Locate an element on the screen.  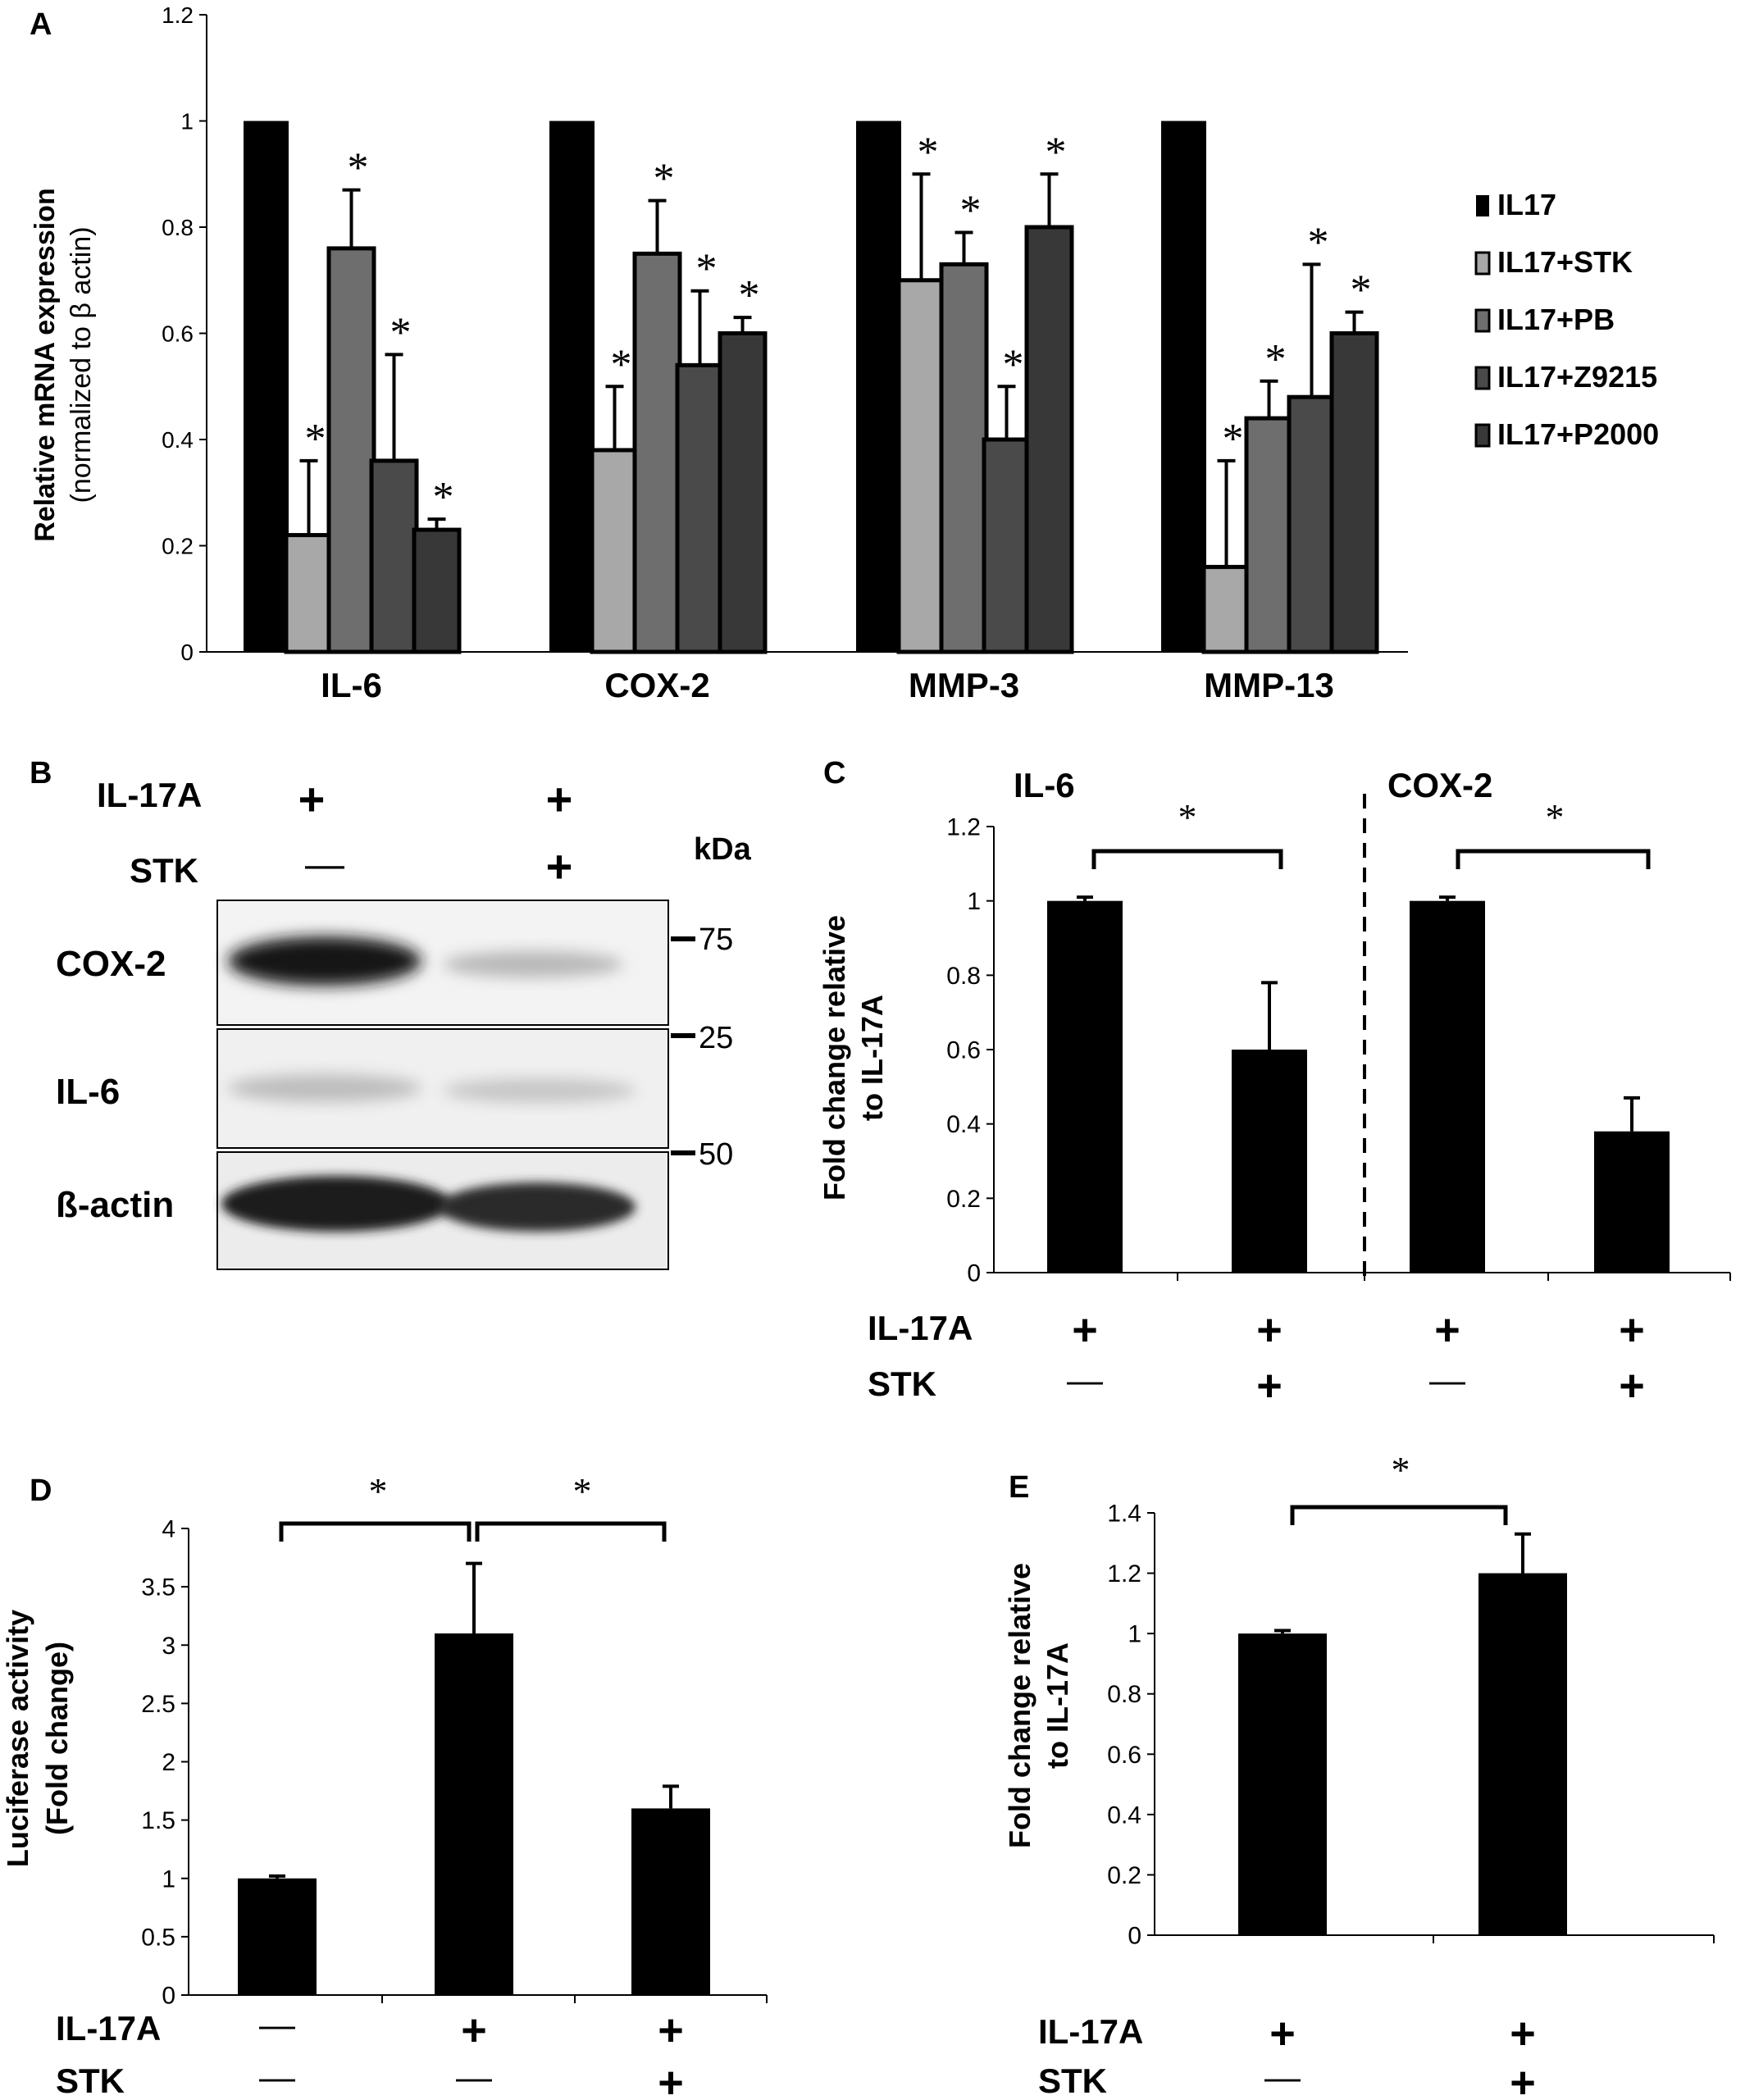
legend-label: IL17+P2000 is located at coordinates (1578, 434).